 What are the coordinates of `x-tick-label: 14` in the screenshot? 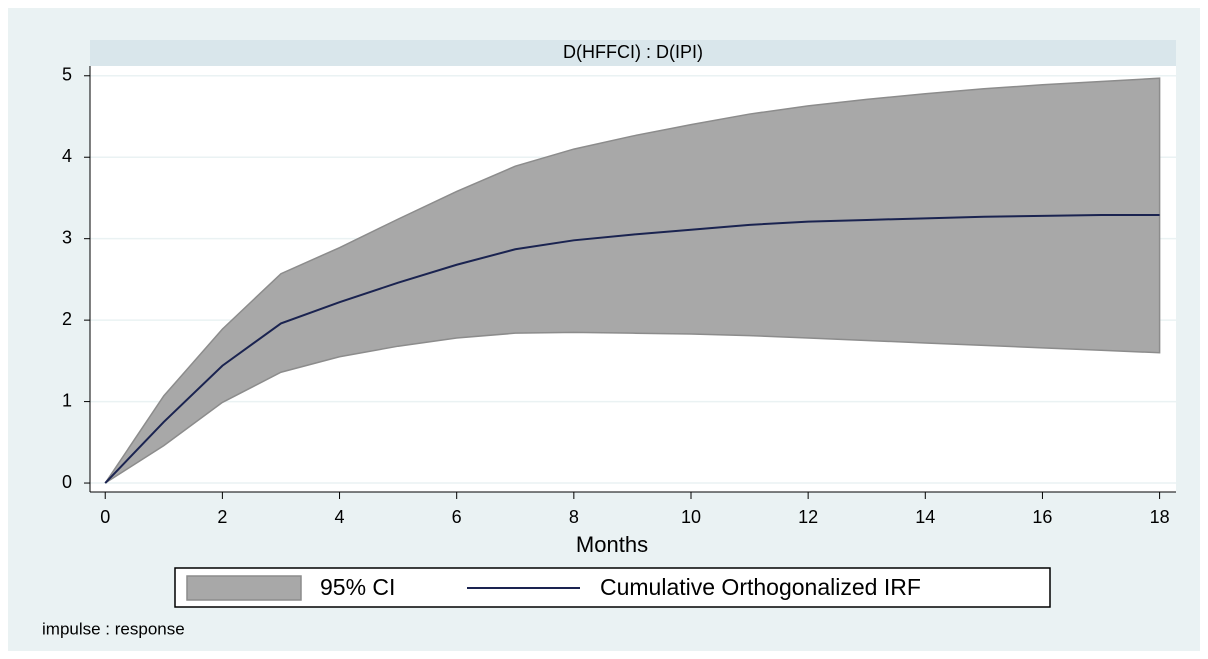 It's located at (925, 517).